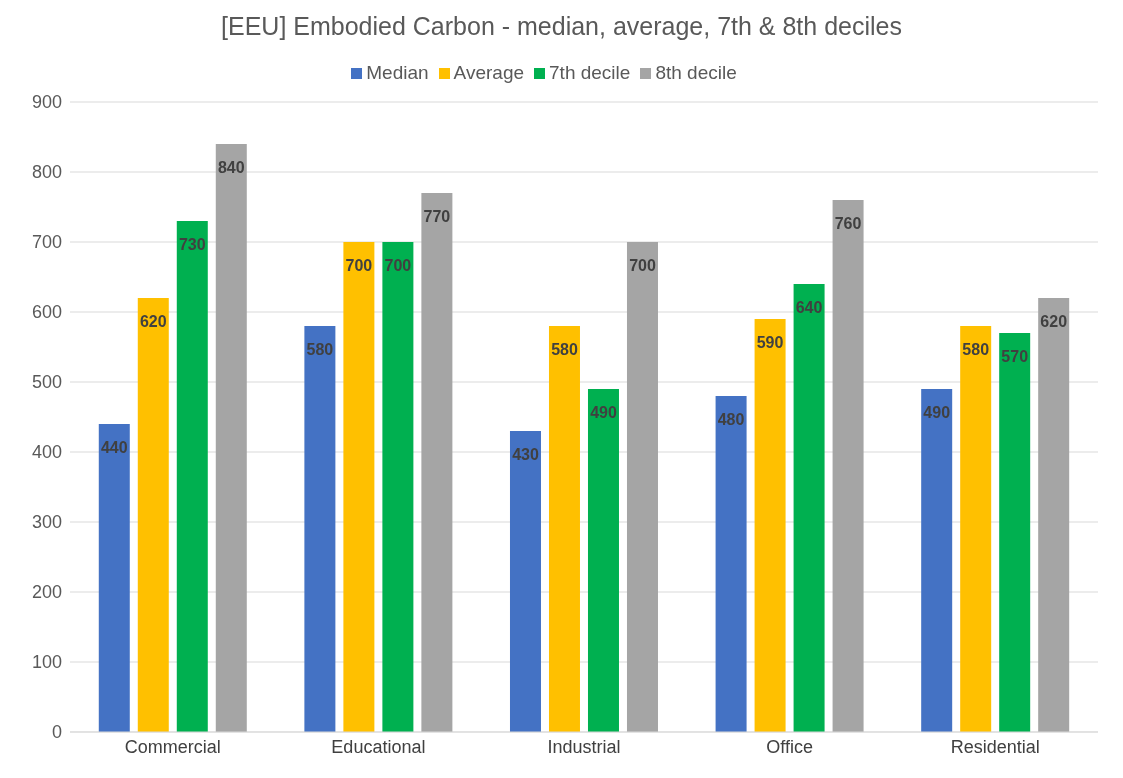 The width and height of the screenshot is (1123, 778). What do you see at coordinates (231, 168) in the screenshot?
I see `data-label: 840` at bounding box center [231, 168].